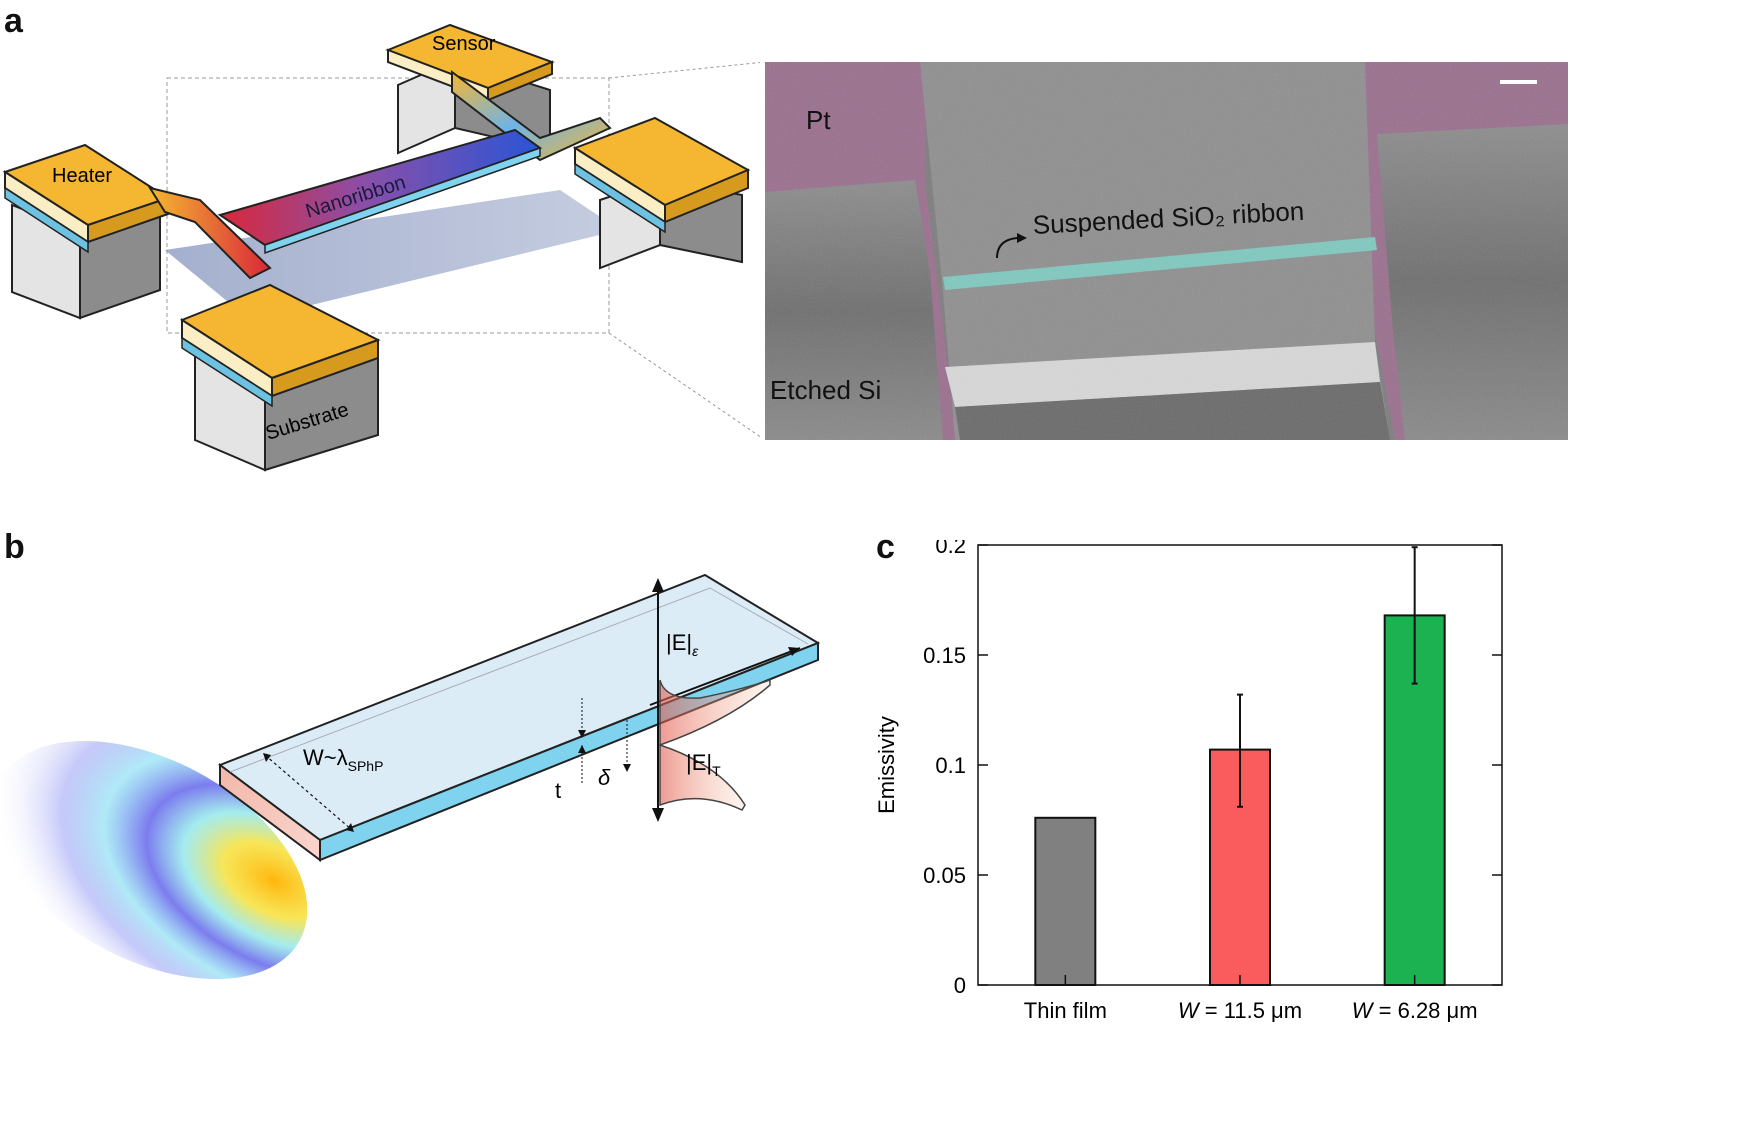  What do you see at coordinates (1240, 1010) in the screenshot?
I see `x-tick-label: W = 11.5 μm` at bounding box center [1240, 1010].